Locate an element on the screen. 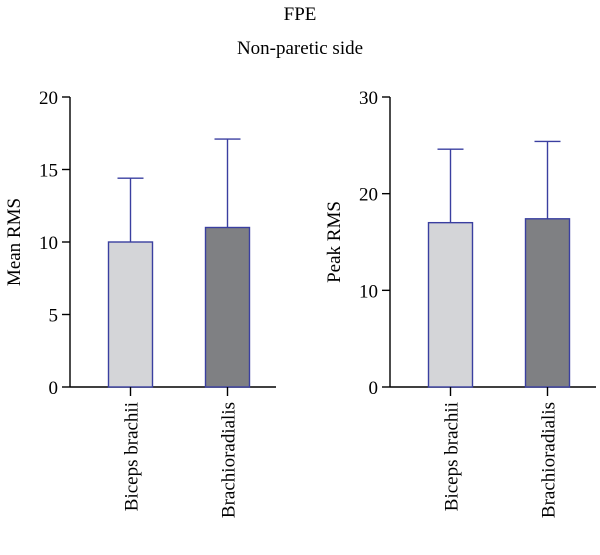 This screenshot has height=555, width=600. panel-1-y-axis-title: Mean RMS is located at coordinates (14, 242).